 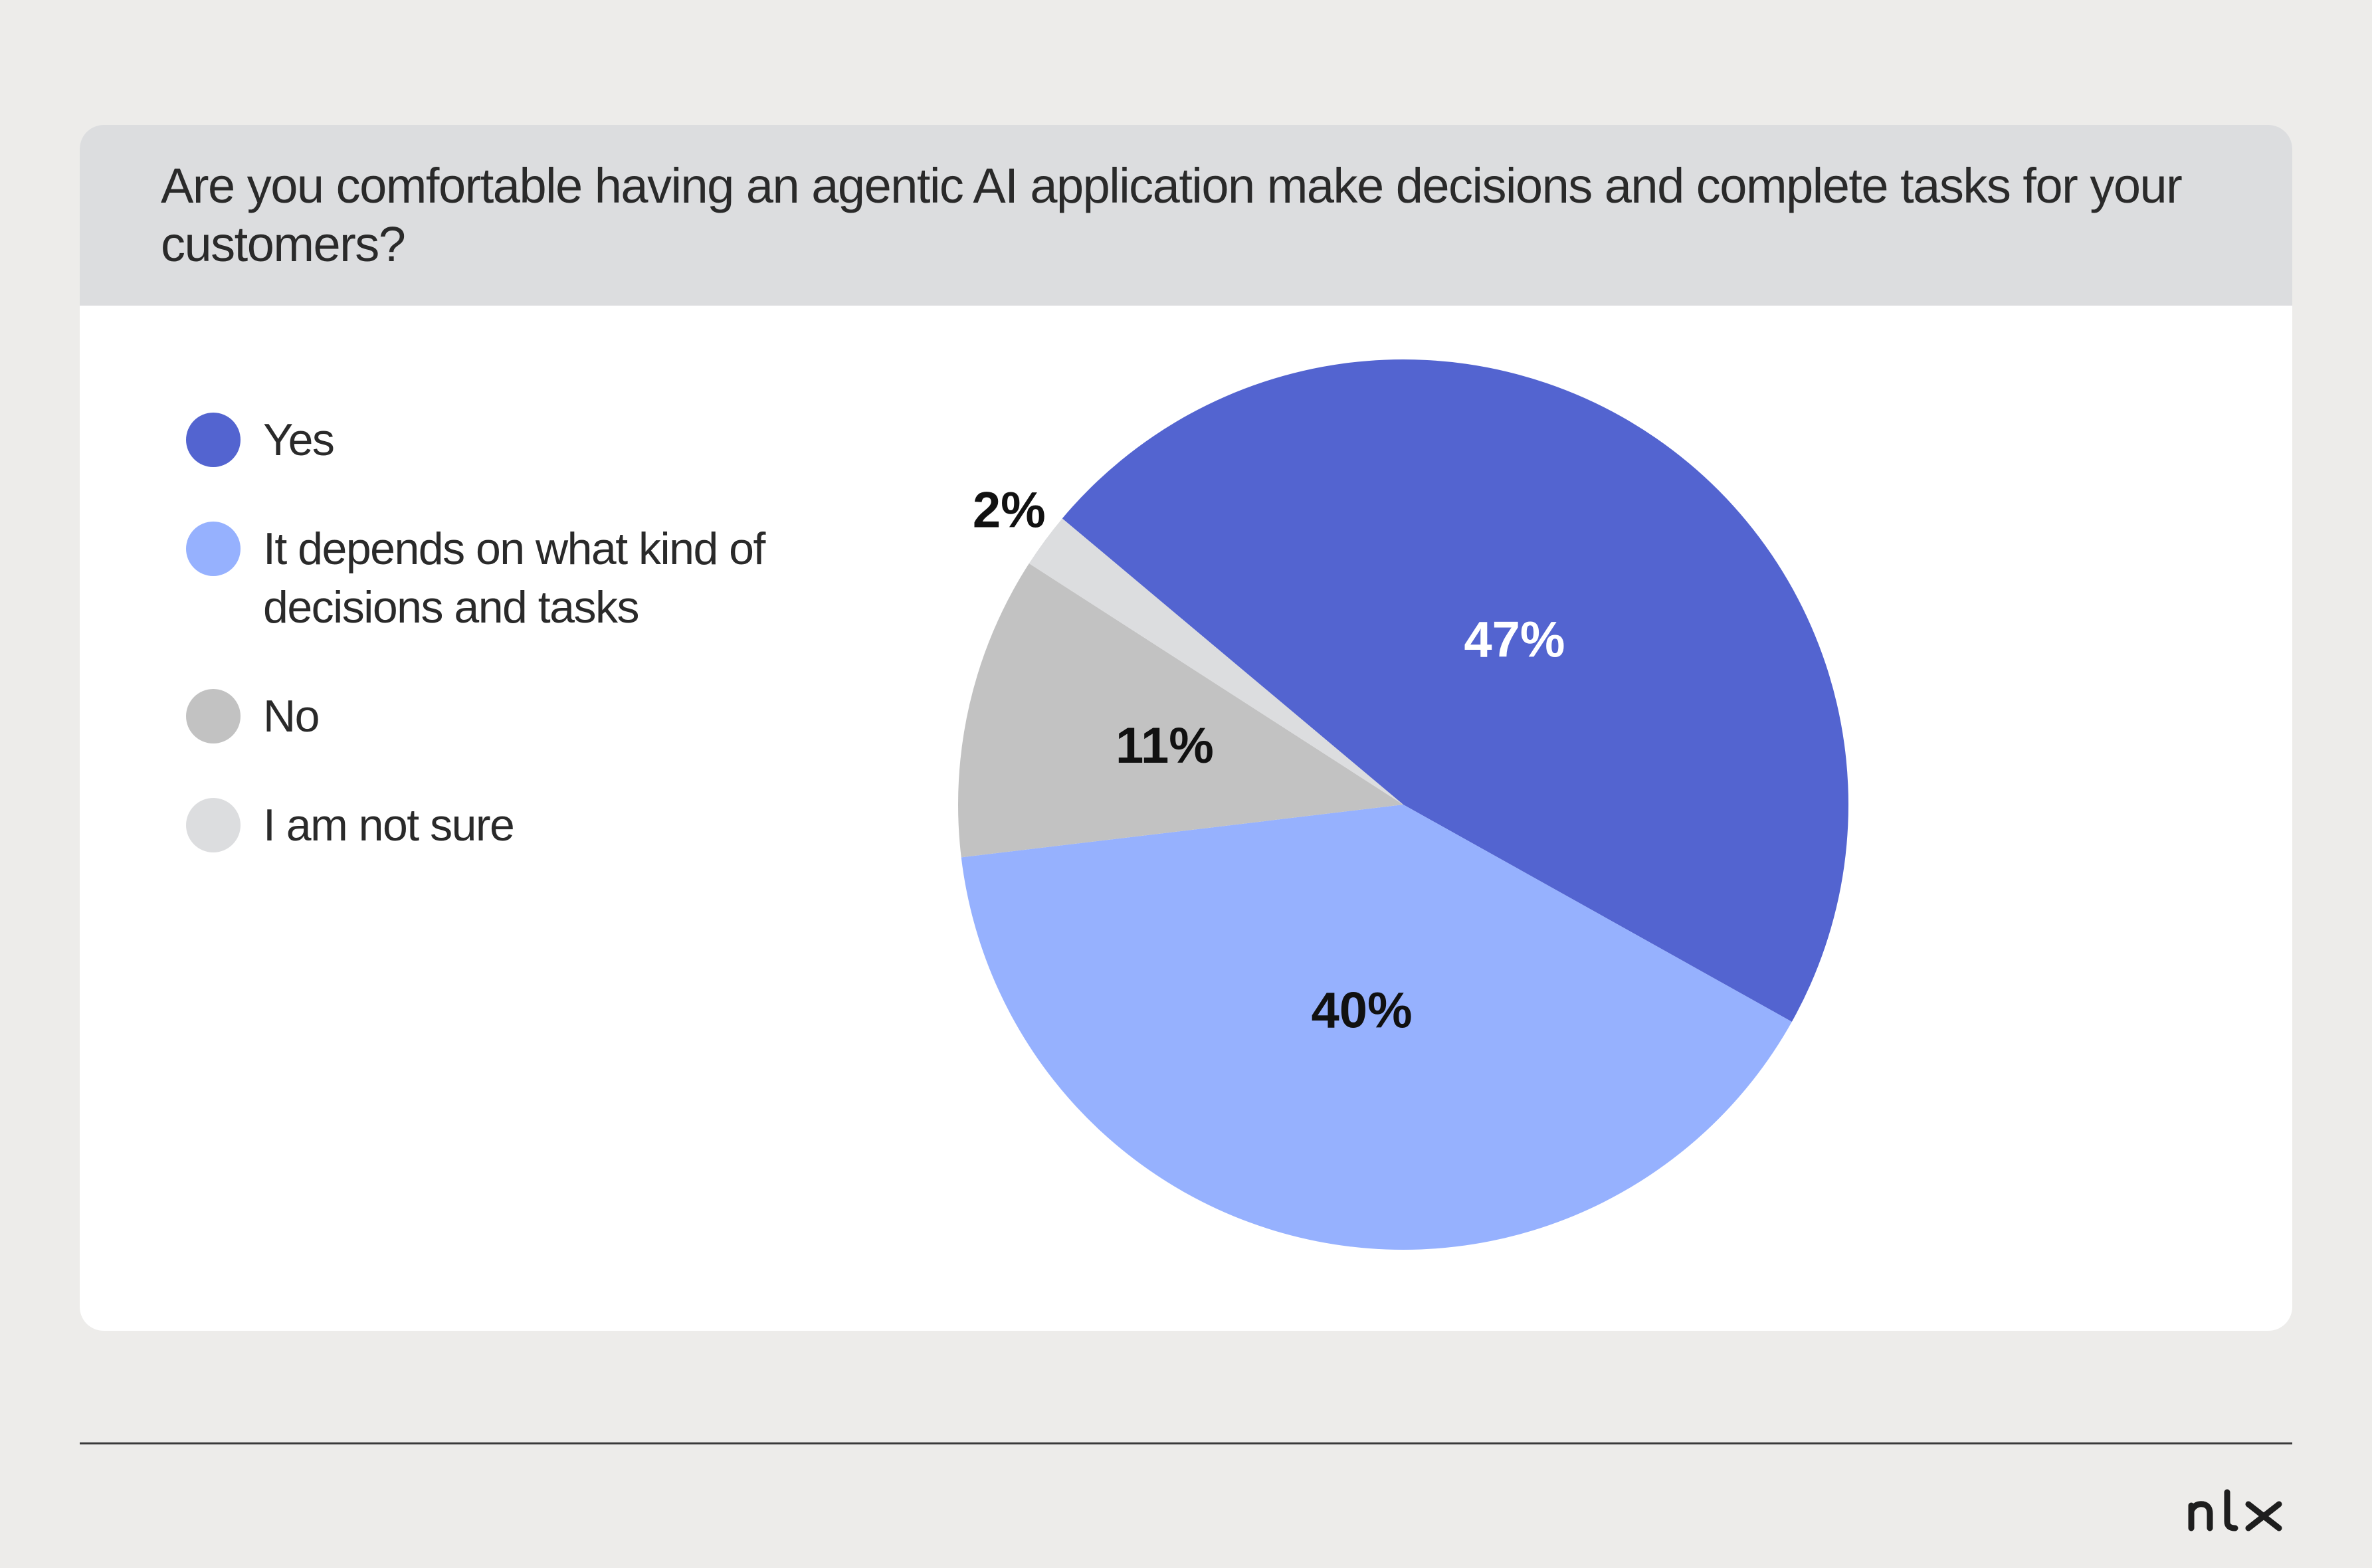 What do you see at coordinates (2235, 1510) in the screenshot?
I see `nlx-logo` at bounding box center [2235, 1510].